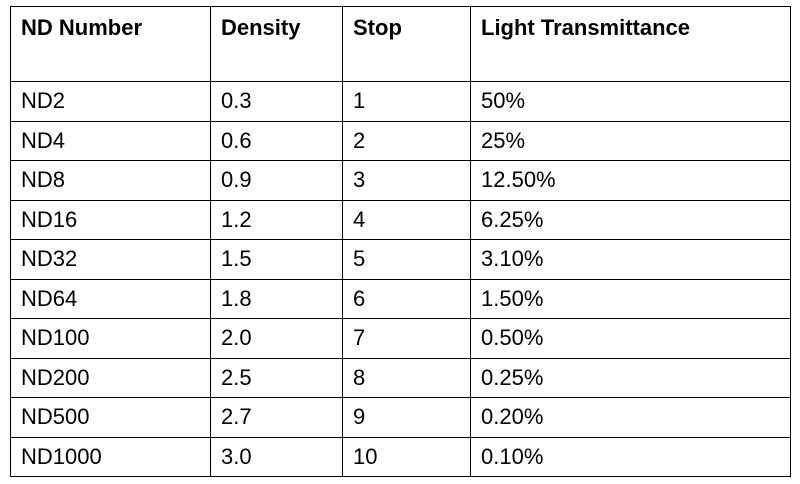  What do you see at coordinates (276, 377) in the screenshot?
I see `table-cell: 2.5` at bounding box center [276, 377].